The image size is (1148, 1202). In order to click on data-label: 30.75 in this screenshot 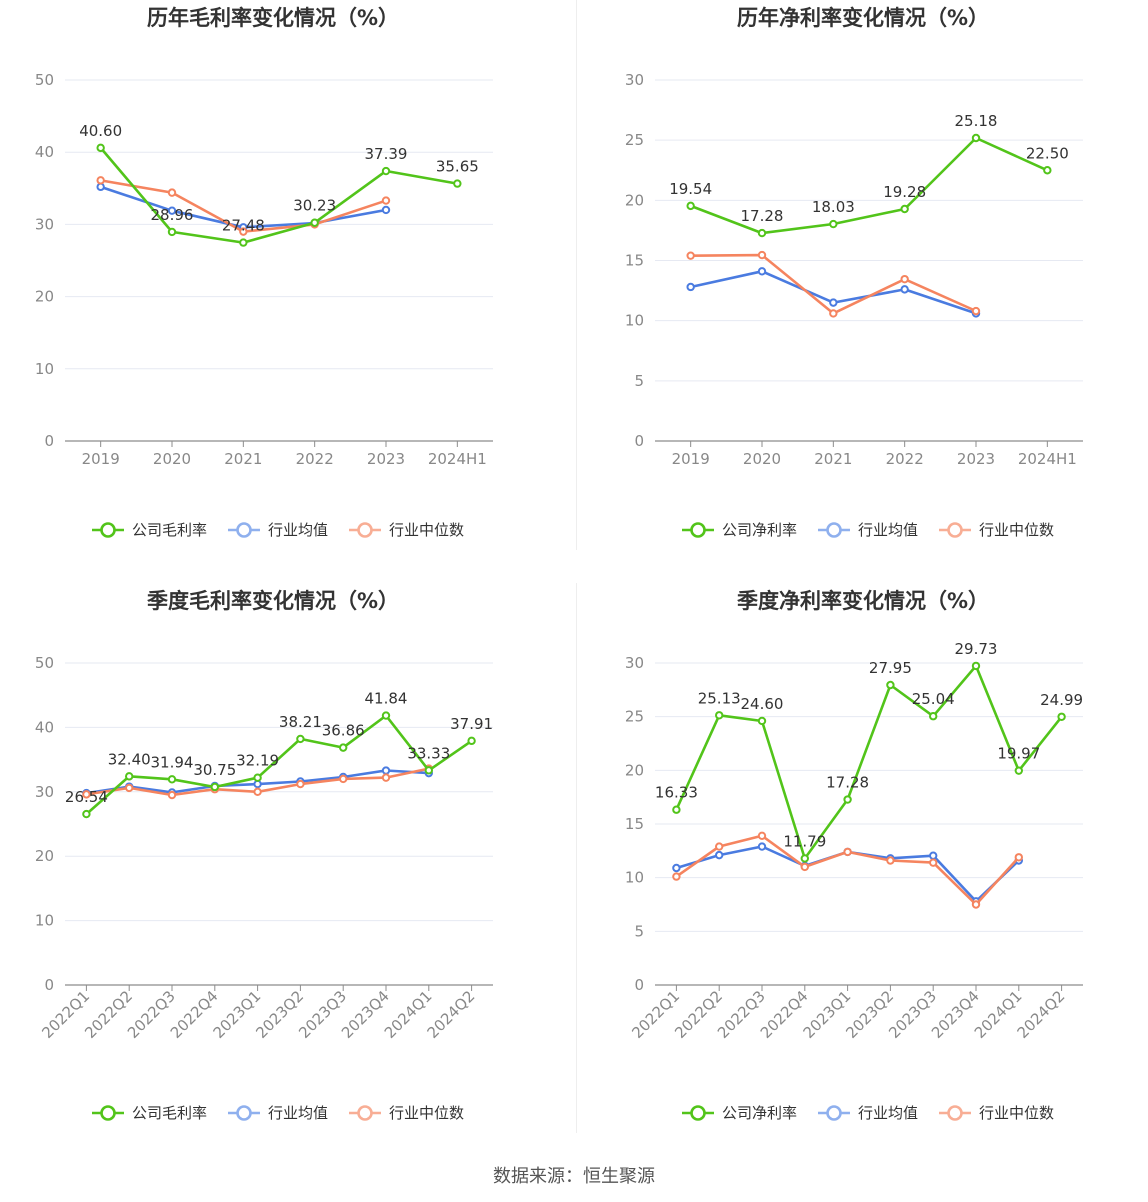, I will do `click(214, 770)`.